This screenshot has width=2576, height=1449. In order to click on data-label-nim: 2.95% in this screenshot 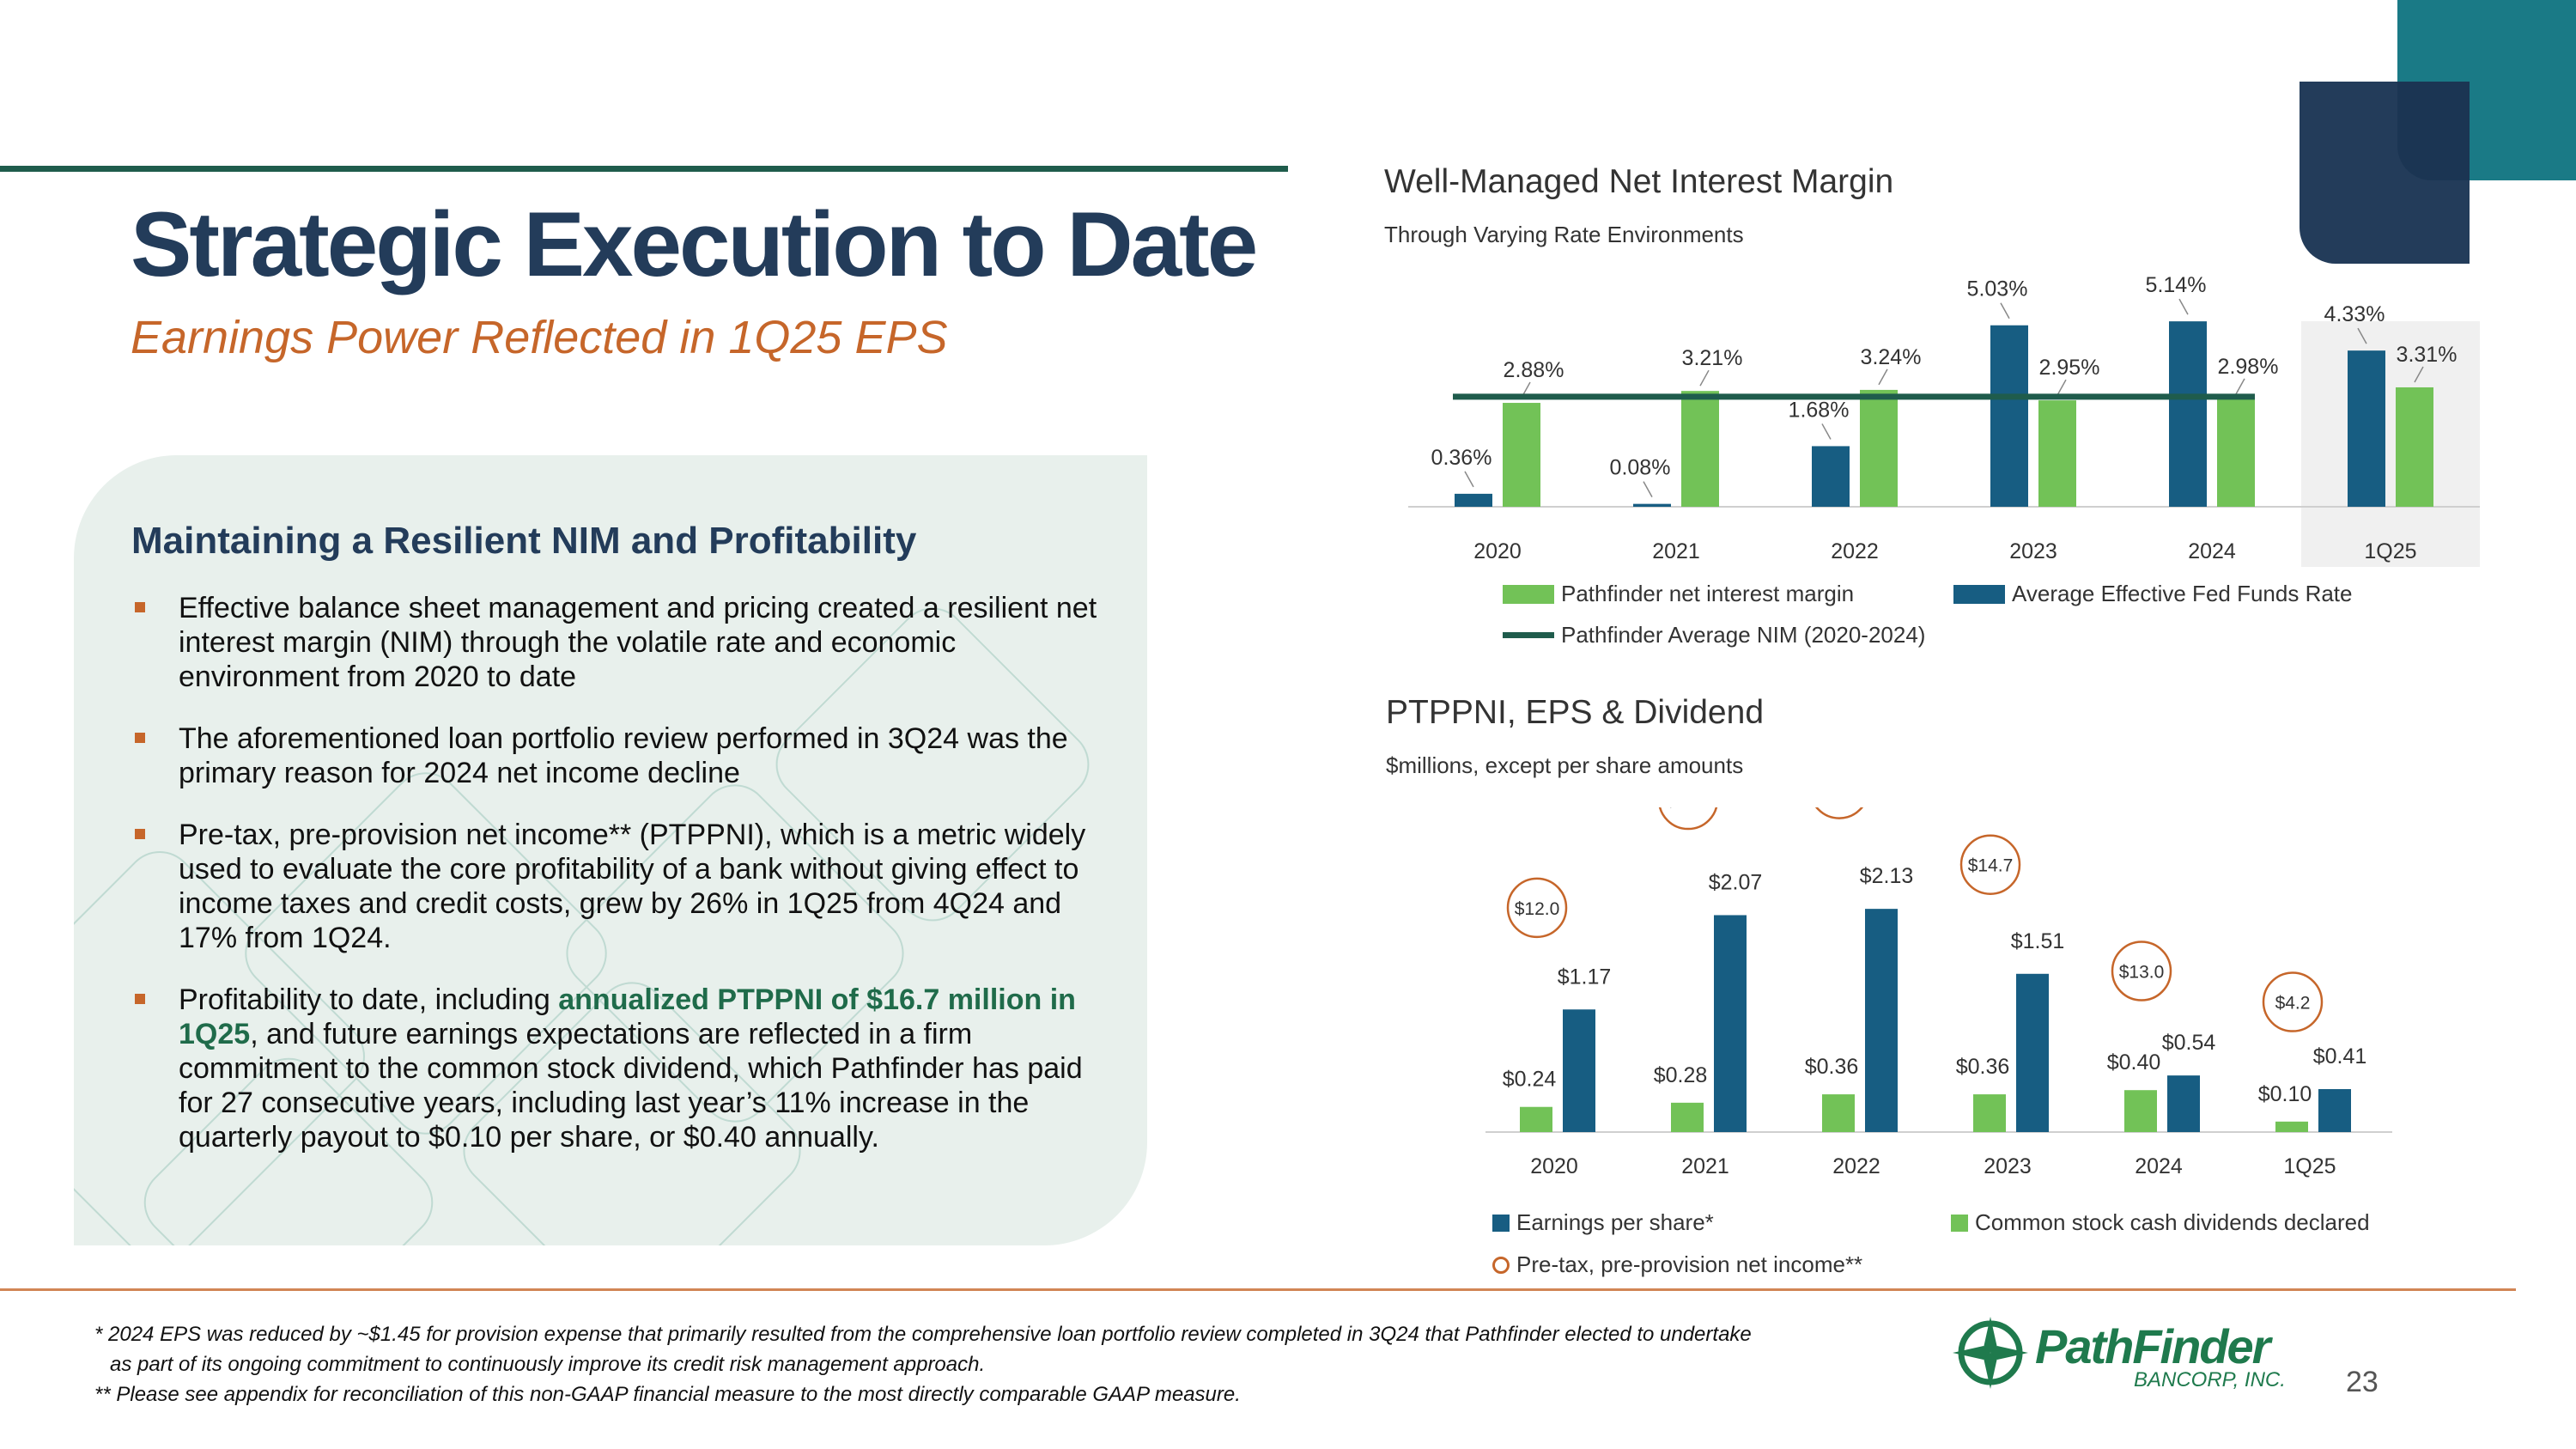, I will do `click(2069, 368)`.